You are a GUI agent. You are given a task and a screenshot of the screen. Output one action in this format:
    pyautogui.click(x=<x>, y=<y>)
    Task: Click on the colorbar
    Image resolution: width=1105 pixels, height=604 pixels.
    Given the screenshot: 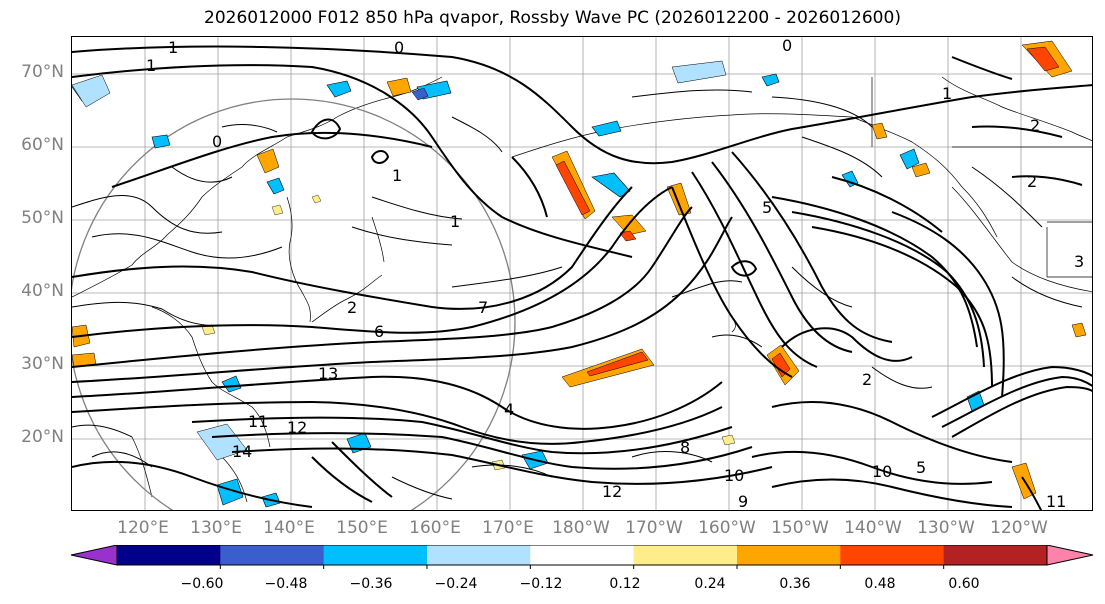 What is the action you would take?
    pyautogui.click(x=582, y=557)
    